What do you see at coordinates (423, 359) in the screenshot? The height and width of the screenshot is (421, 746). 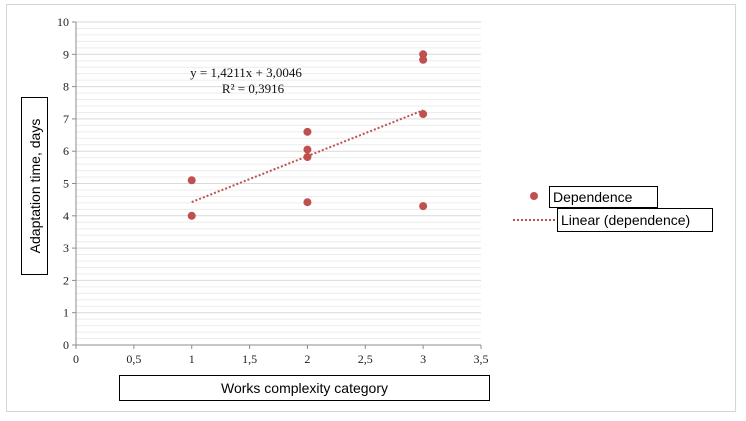 I see `x-tick-label: 3` at bounding box center [423, 359].